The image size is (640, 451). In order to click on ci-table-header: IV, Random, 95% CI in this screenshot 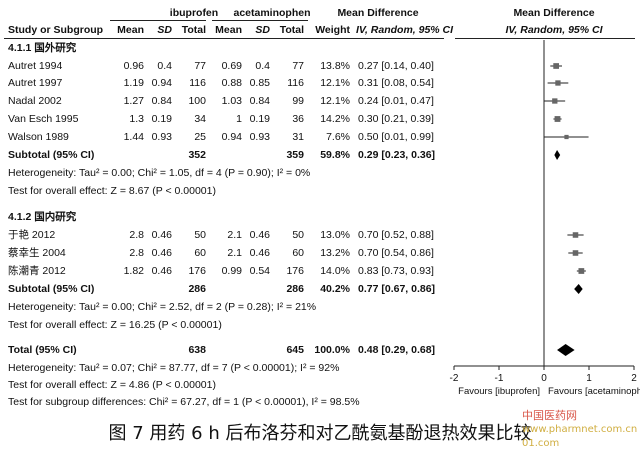, I will do `click(405, 30)`.